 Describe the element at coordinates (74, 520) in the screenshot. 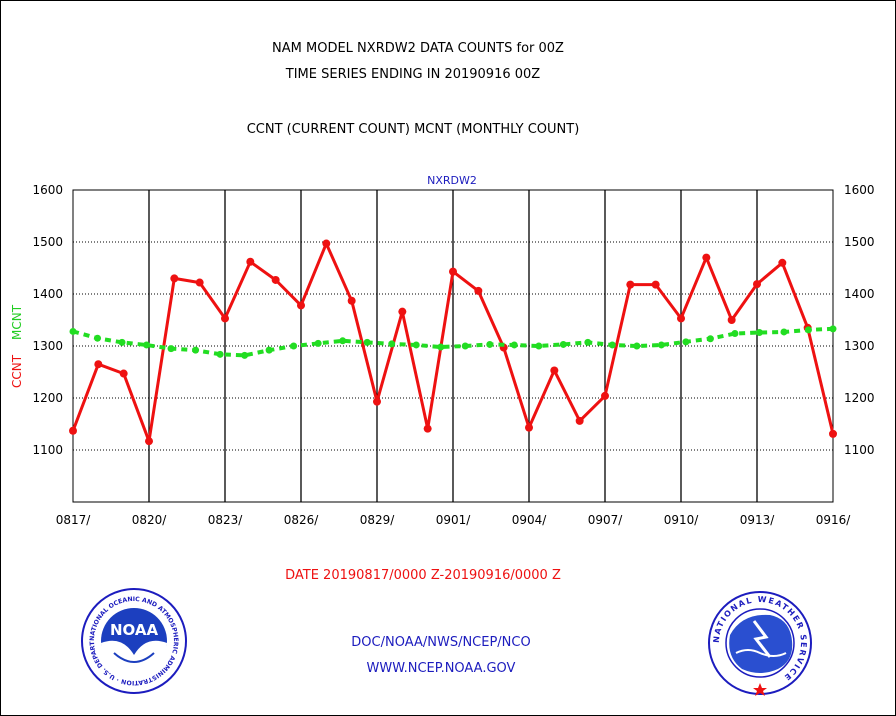

I see `x-tick-label: 0817/` at that location.